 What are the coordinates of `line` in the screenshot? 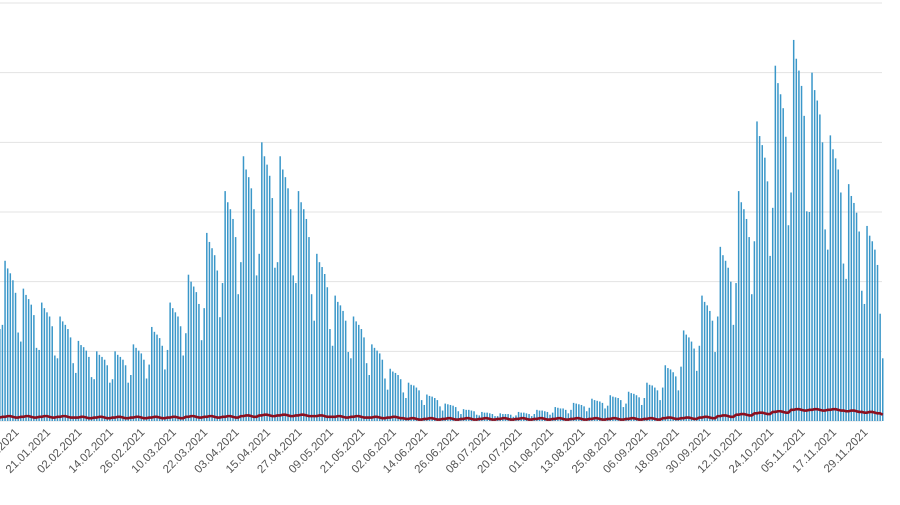 It's located at (442, 414).